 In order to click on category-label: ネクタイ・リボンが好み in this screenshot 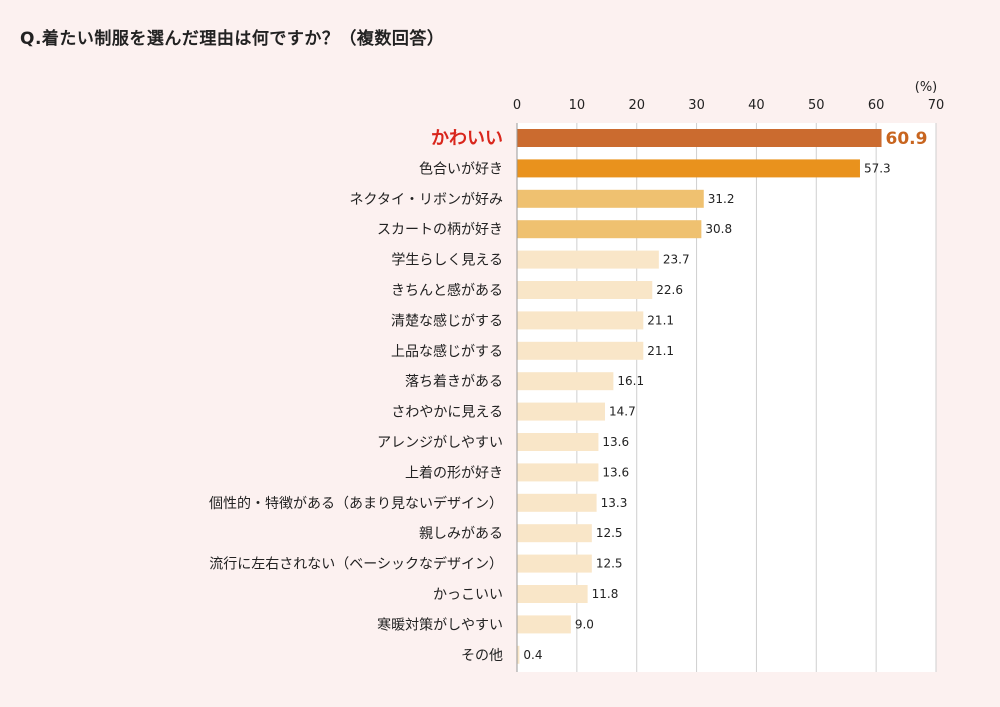, I will do `click(426, 200)`.